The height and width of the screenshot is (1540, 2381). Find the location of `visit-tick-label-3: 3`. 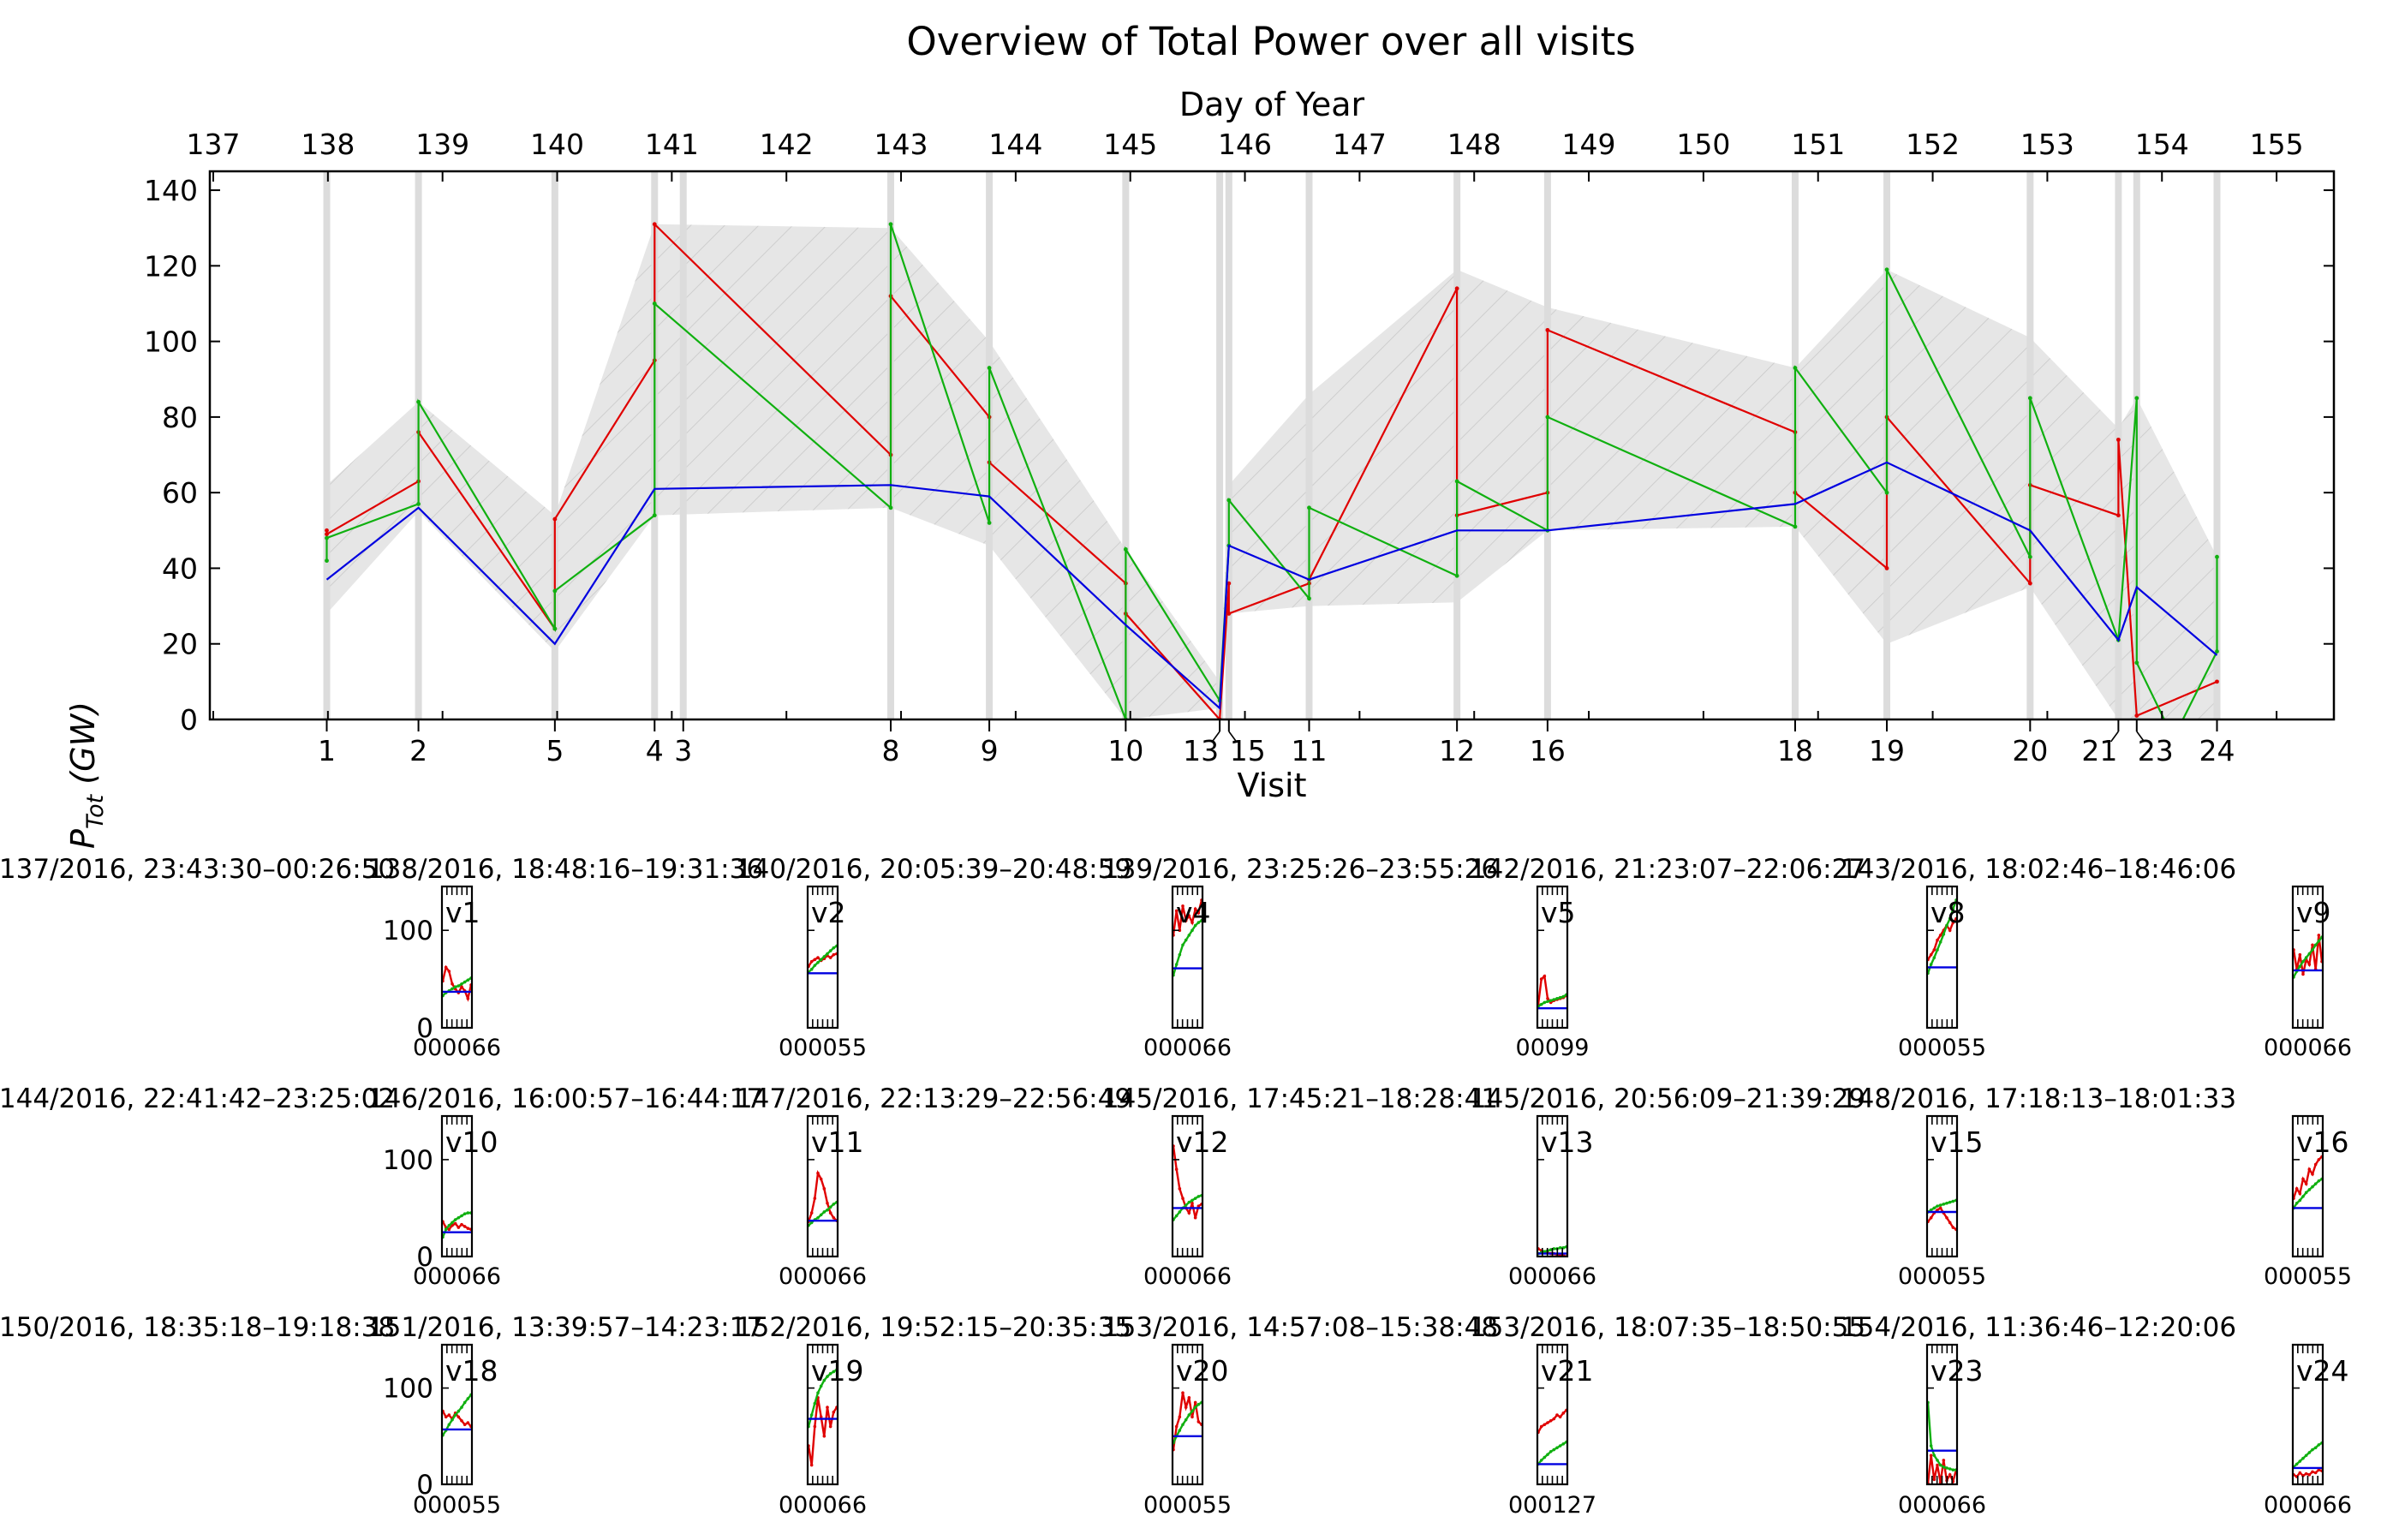

visit-tick-label-3: 3 is located at coordinates (683, 750).